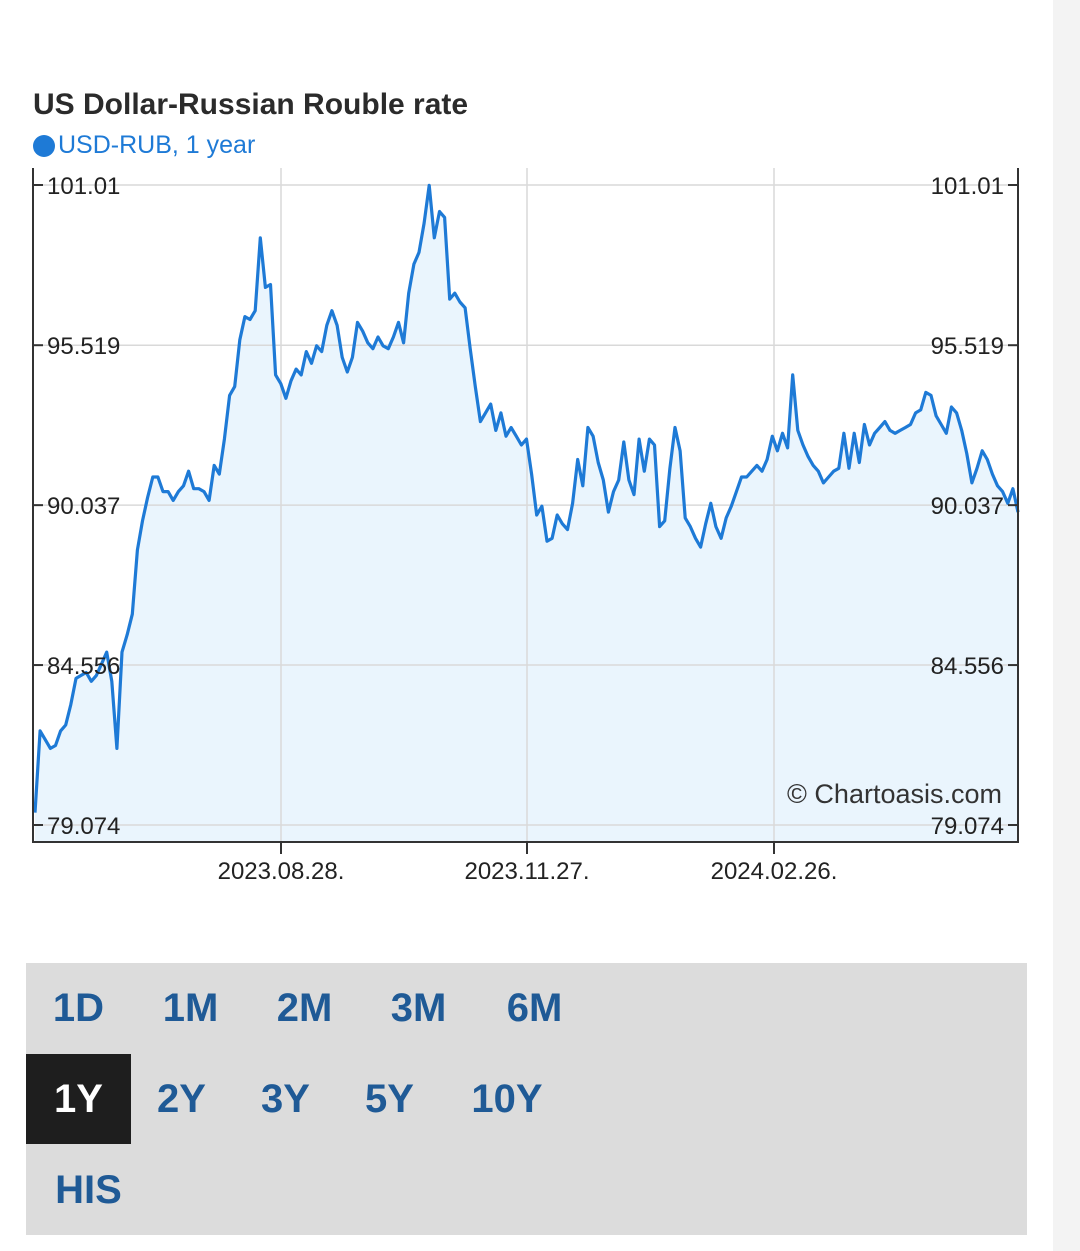 This screenshot has width=1080, height=1251. Describe the element at coordinates (44, 145) in the screenshot. I see `legend-dot-icon` at that location.